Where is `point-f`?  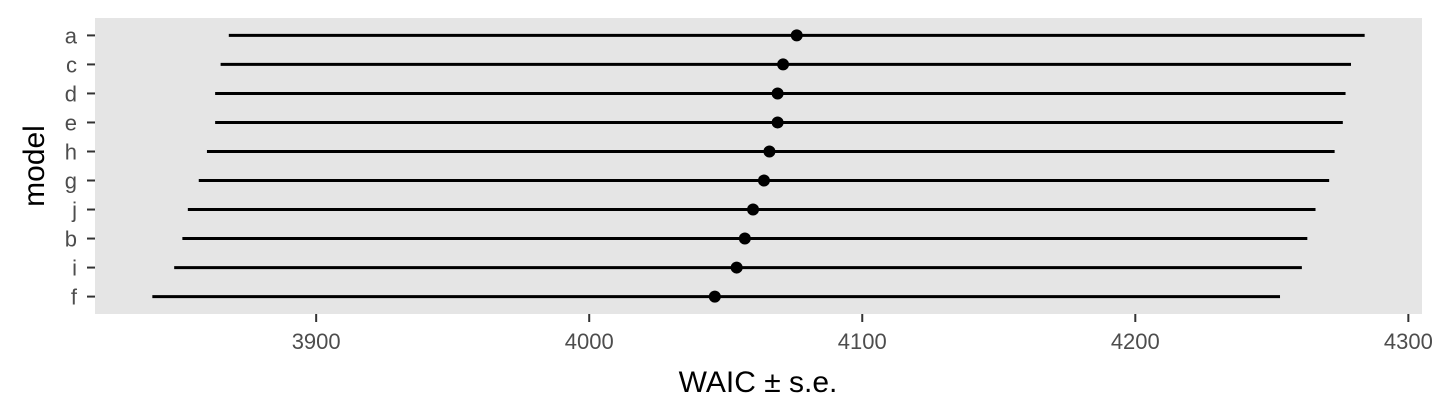 point-f is located at coordinates (714, 296).